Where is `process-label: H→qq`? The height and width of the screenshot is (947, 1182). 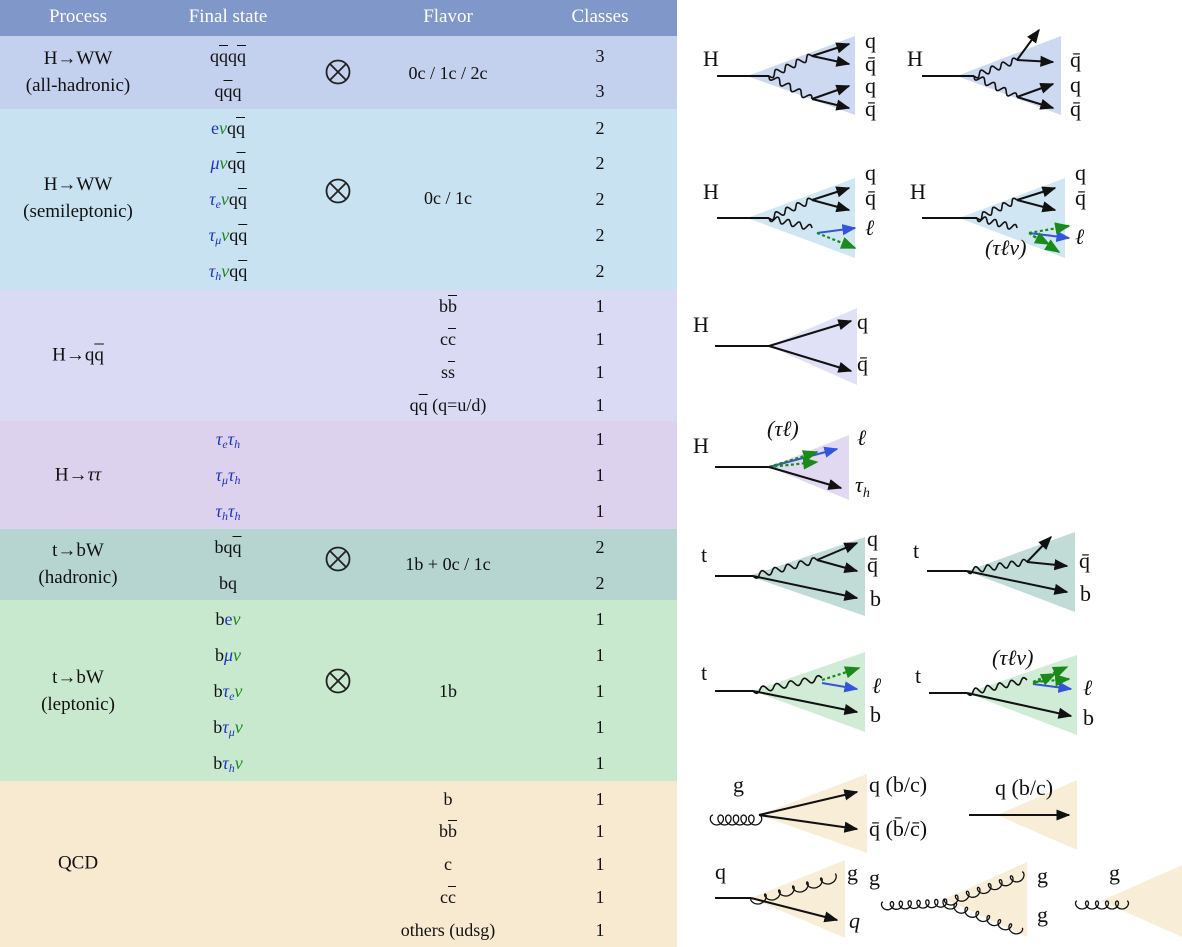
process-label: H→qq is located at coordinates (78, 355).